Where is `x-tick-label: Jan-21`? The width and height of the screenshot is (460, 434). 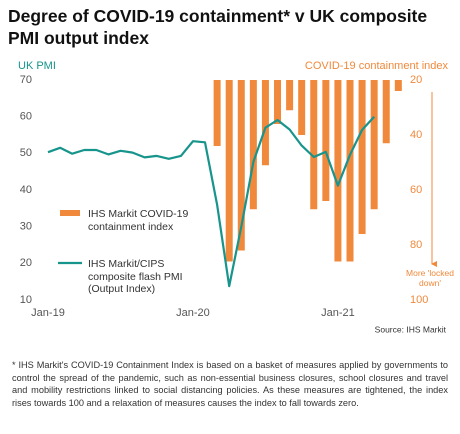 x-tick-label: Jan-21 is located at coordinates (338, 313).